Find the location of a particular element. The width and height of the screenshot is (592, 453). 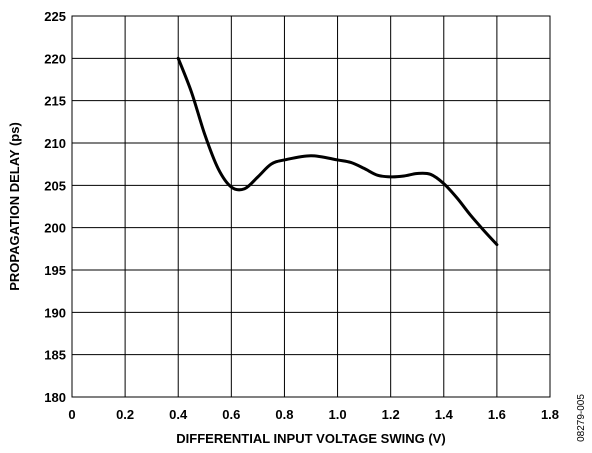

y-tick-labels: 180 185 190 195 200 205 210 215 220 225 is located at coordinates (55, 207).